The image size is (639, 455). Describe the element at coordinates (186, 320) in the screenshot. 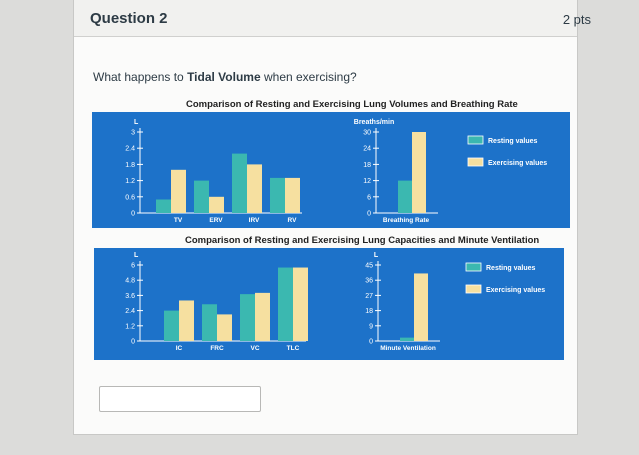

I see `bar-exercising-ic` at that location.